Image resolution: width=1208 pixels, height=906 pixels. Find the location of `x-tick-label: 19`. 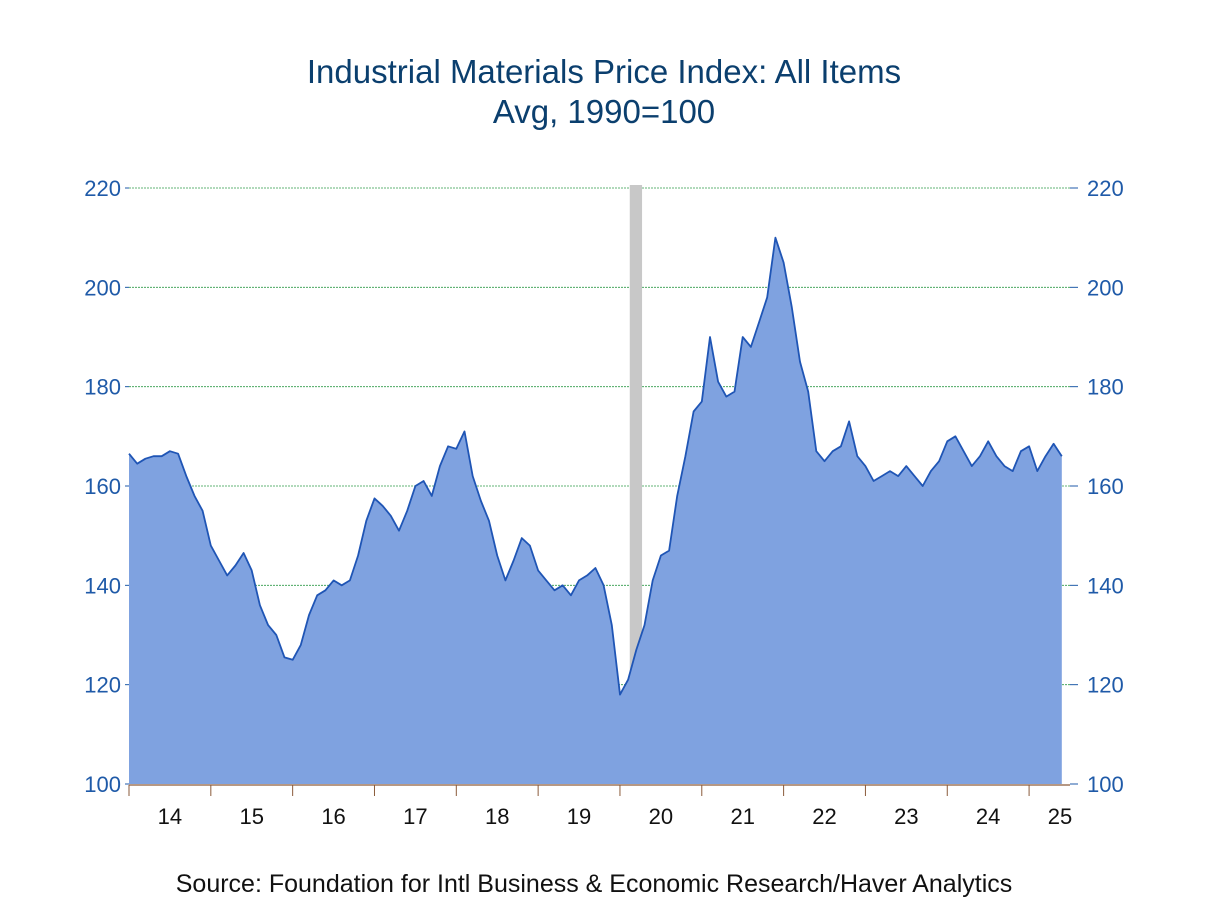

x-tick-label: 19 is located at coordinates (579, 816).